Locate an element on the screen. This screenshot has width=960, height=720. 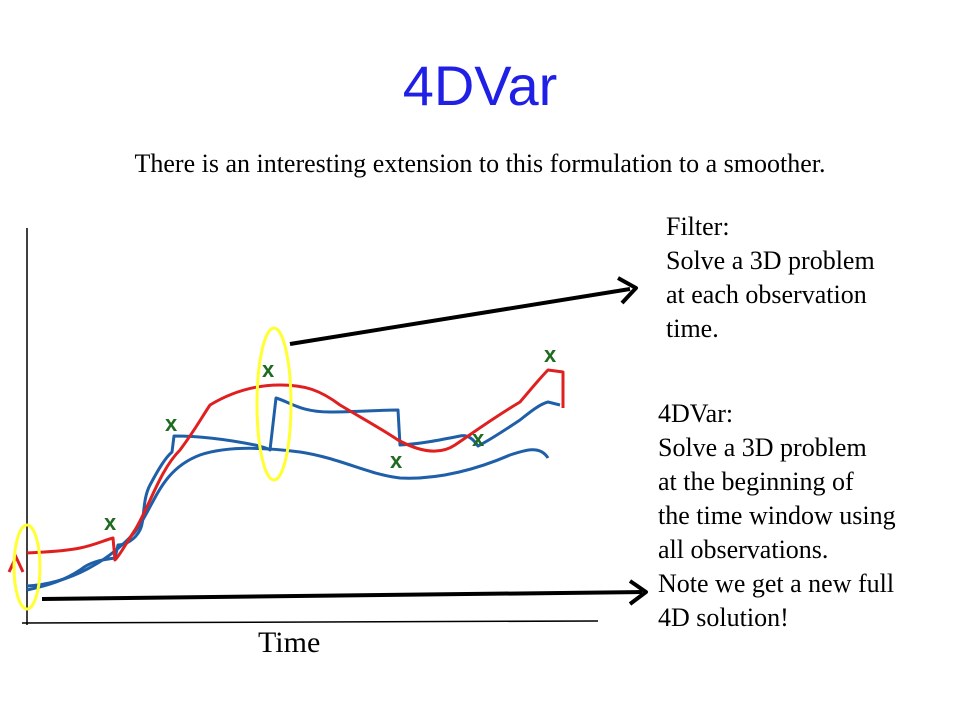
fourdvar-note-line: 4DVar: is located at coordinates (696, 413).